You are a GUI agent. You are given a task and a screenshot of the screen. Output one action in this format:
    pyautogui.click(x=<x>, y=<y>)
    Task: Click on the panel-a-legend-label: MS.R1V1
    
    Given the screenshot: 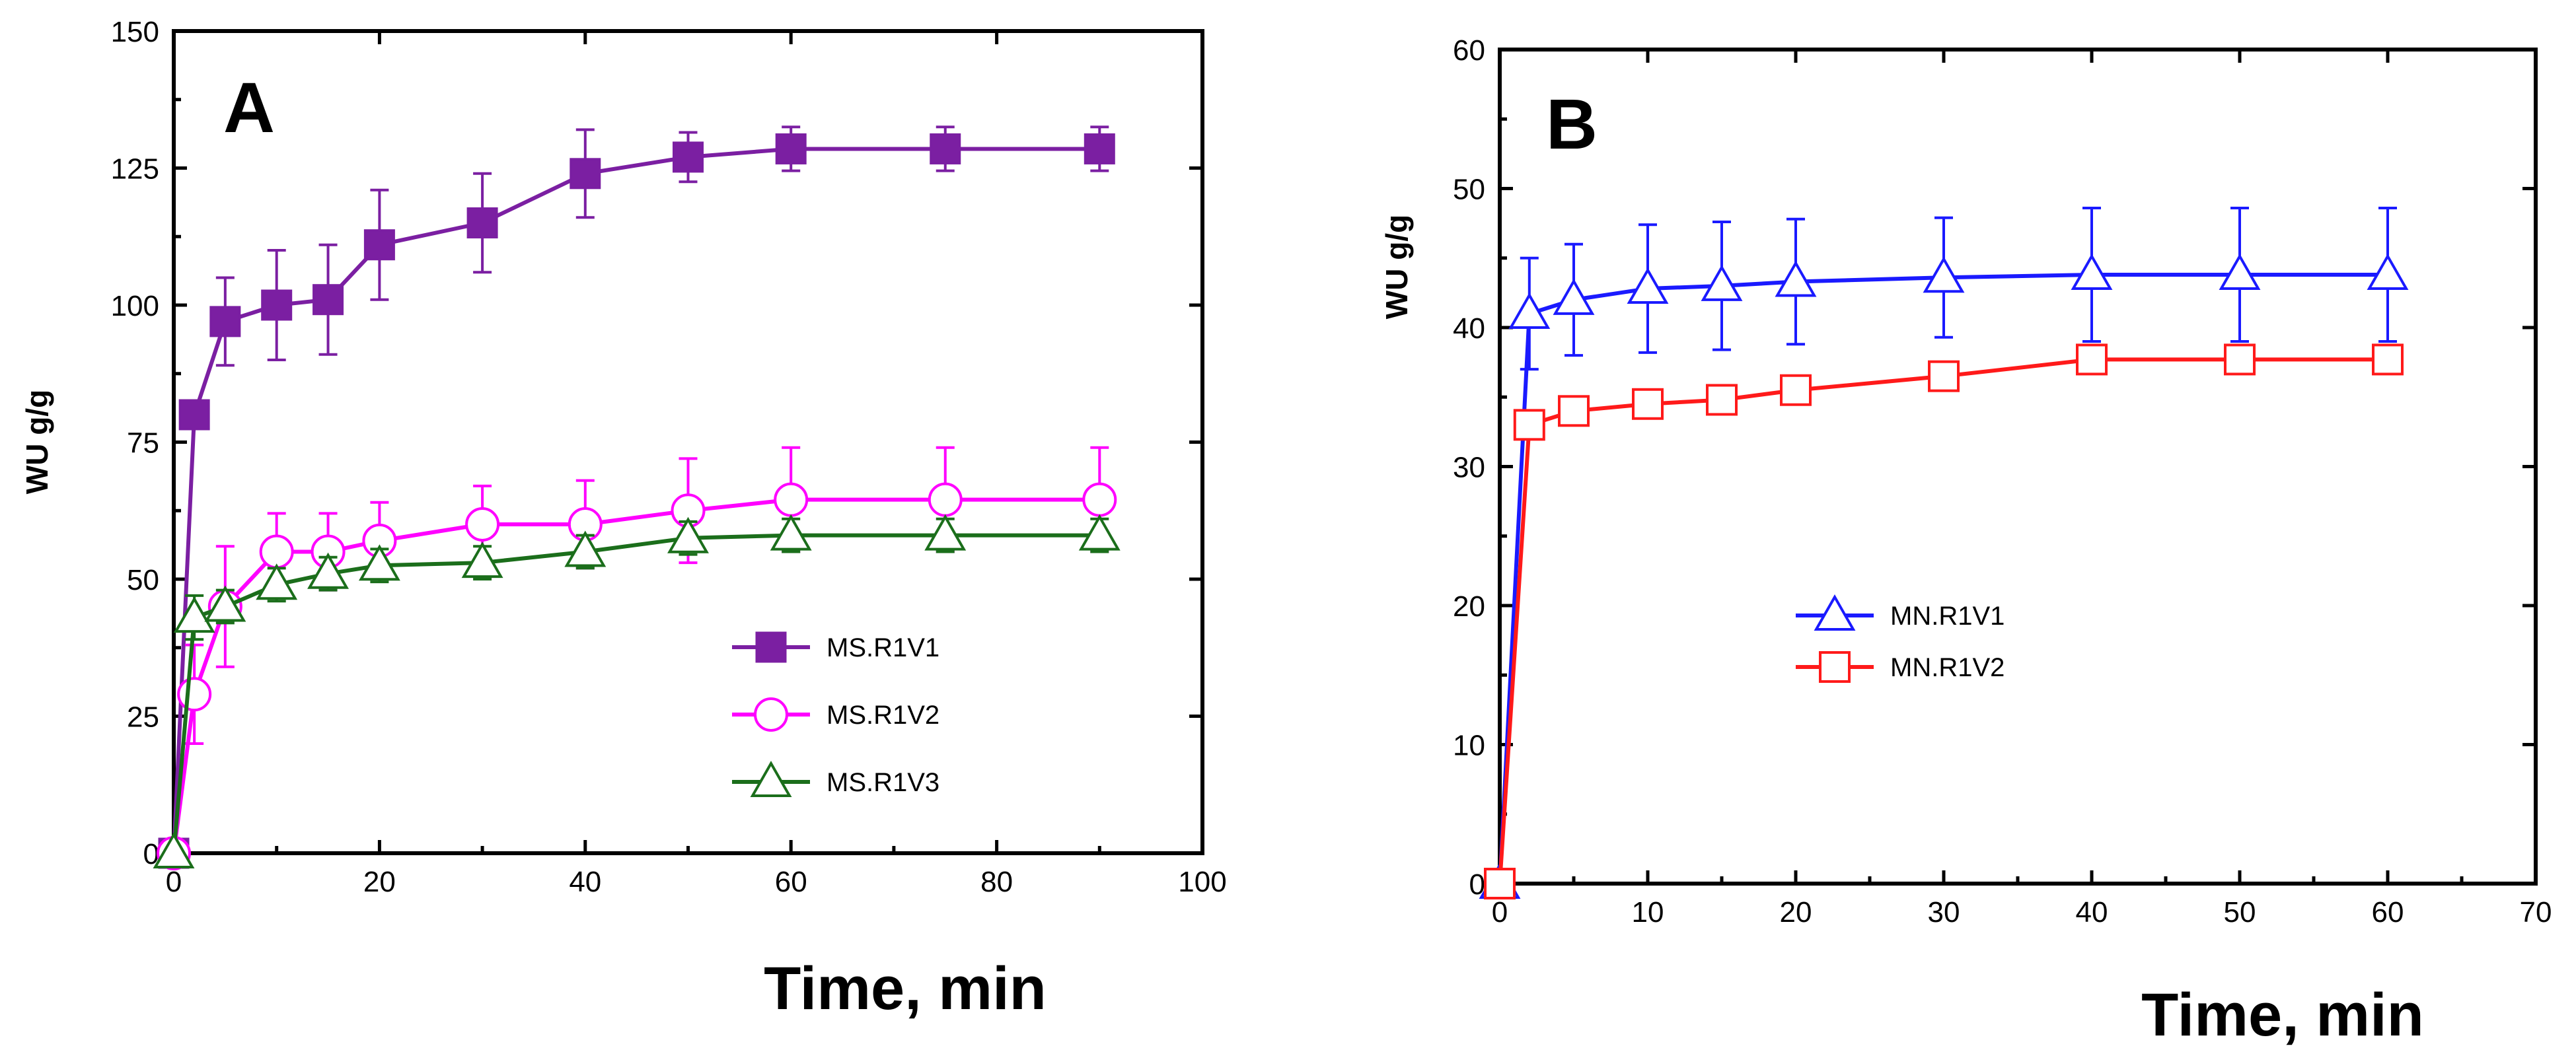 What is the action you would take?
    pyautogui.click(x=883, y=647)
    